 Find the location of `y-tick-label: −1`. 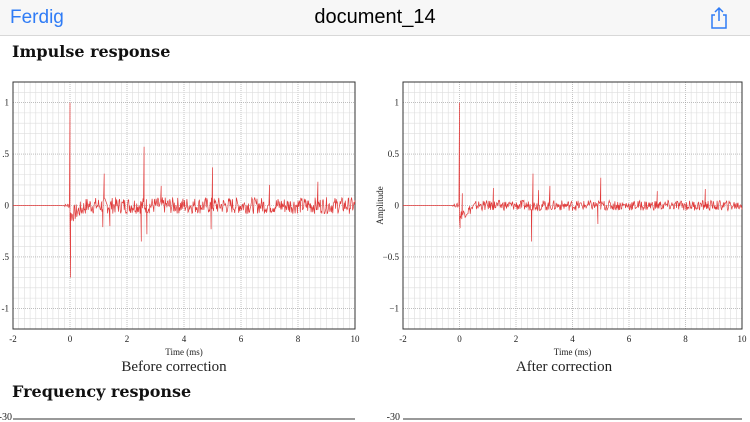

y-tick-label: −1 is located at coordinates (394, 308).